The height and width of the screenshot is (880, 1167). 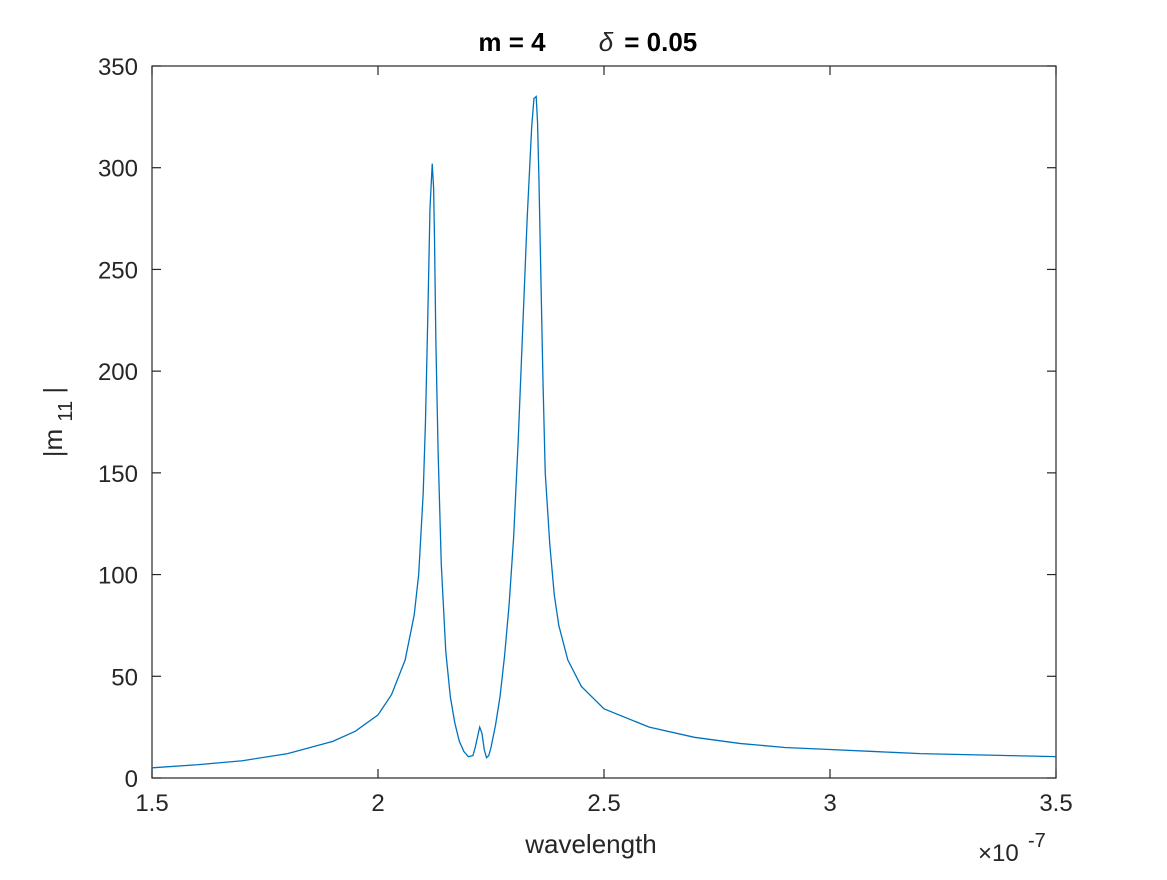 What do you see at coordinates (66, 411) in the screenshot?
I see `y-axis-label-subscript: 11` at bounding box center [66, 411].